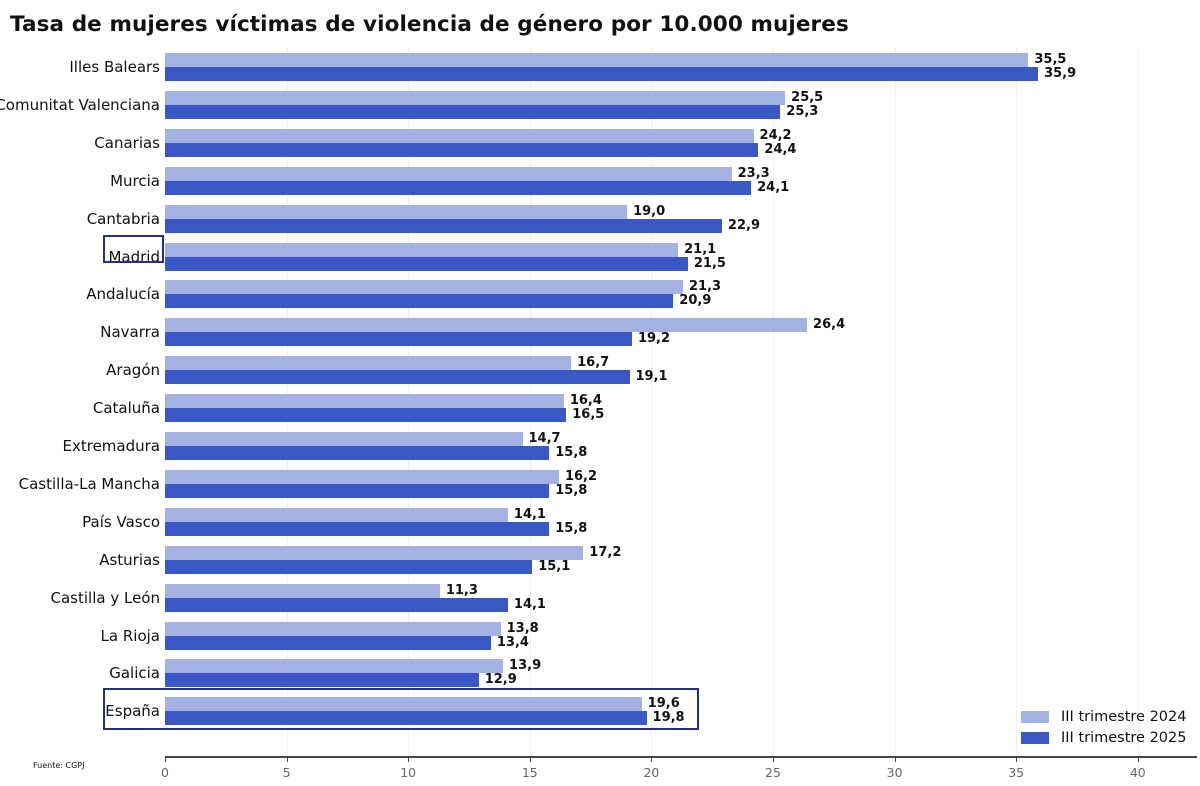  What do you see at coordinates (1124, 737) in the screenshot?
I see `legend-label-2025: III trimestre 2025` at bounding box center [1124, 737].